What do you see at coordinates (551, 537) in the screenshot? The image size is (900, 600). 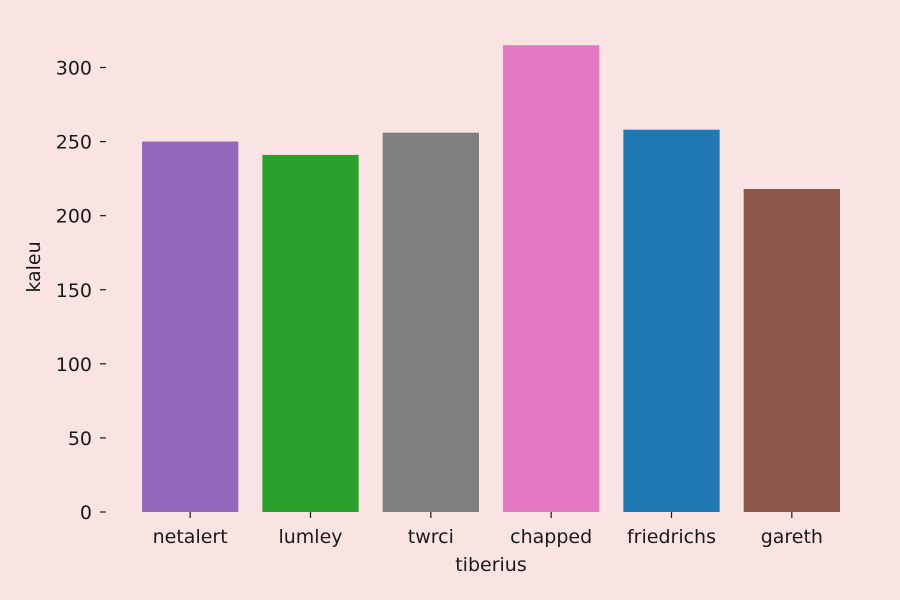 I see `x-tick-label: chapped` at bounding box center [551, 537].